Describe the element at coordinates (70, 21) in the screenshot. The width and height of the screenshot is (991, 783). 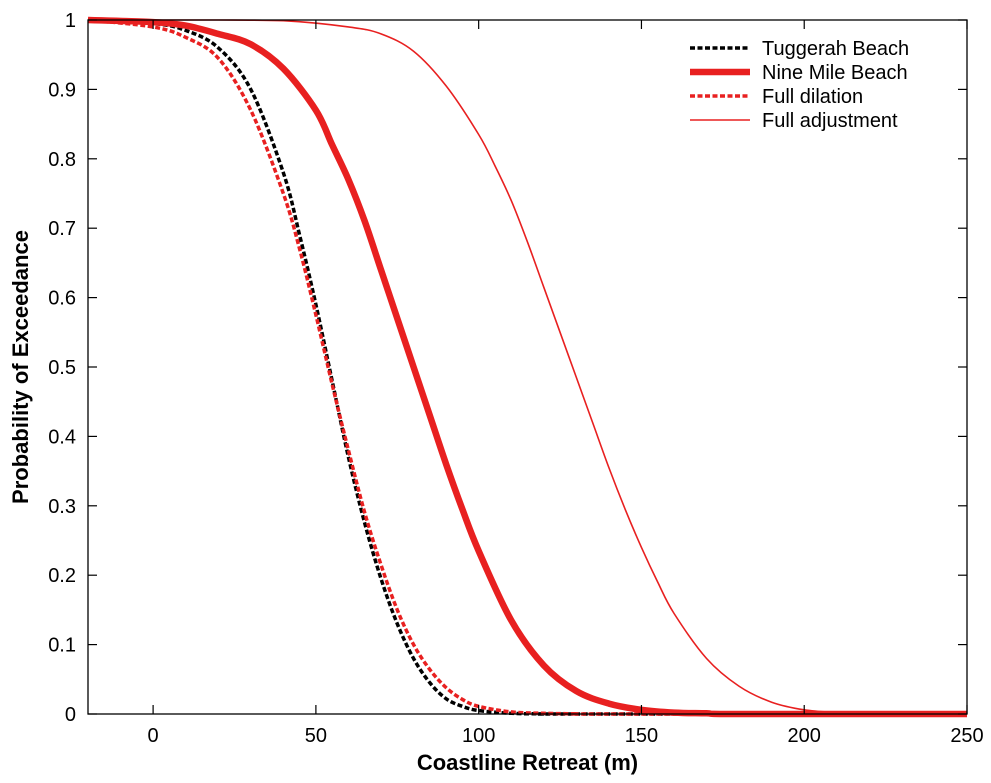
I see `y-tick-label: 1` at that location.